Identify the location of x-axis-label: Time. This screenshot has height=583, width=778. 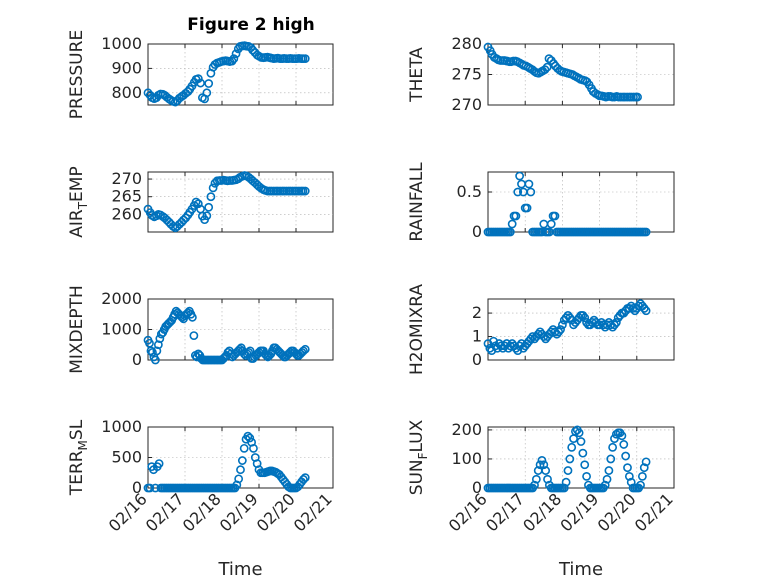
(580, 569).